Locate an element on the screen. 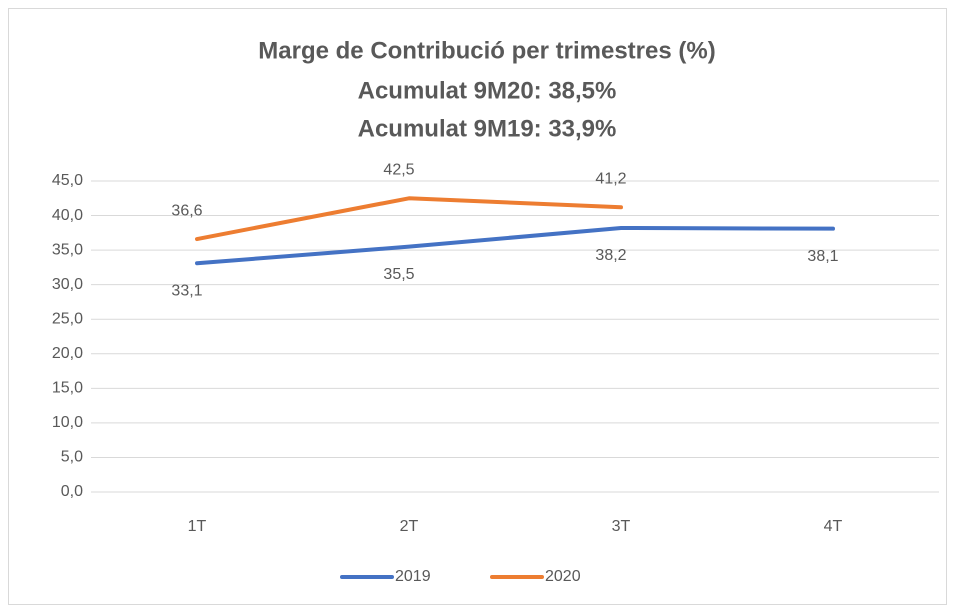 The image size is (954, 606). data-label: 33,1 is located at coordinates (186, 290).